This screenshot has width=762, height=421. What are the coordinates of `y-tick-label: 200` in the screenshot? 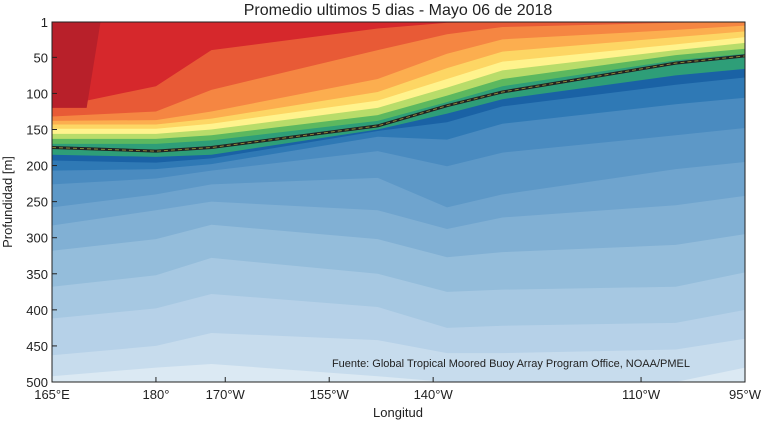 It's located at (37, 166).